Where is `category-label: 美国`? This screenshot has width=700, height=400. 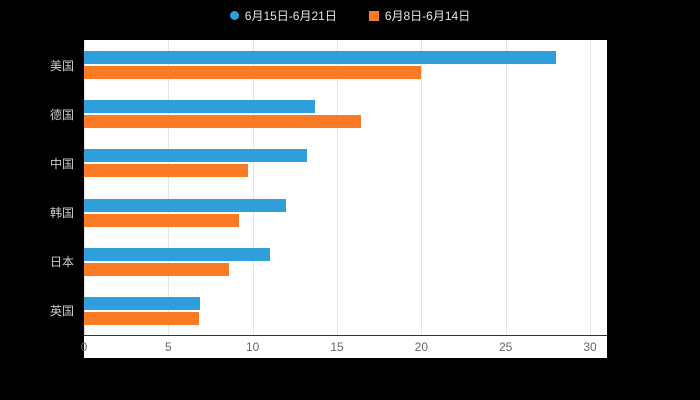
category-label: 美国 is located at coordinates (61, 65).